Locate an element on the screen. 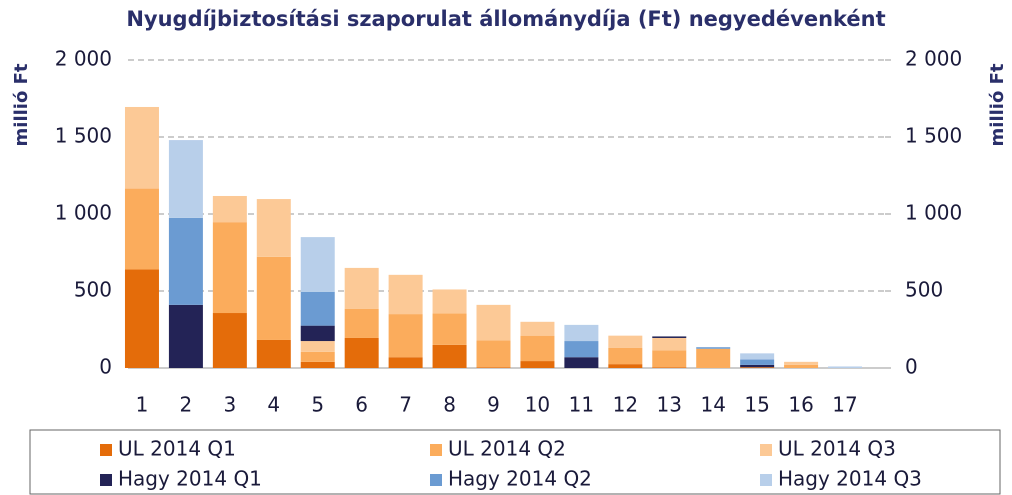  x-tick-label: 2 is located at coordinates (186, 405).